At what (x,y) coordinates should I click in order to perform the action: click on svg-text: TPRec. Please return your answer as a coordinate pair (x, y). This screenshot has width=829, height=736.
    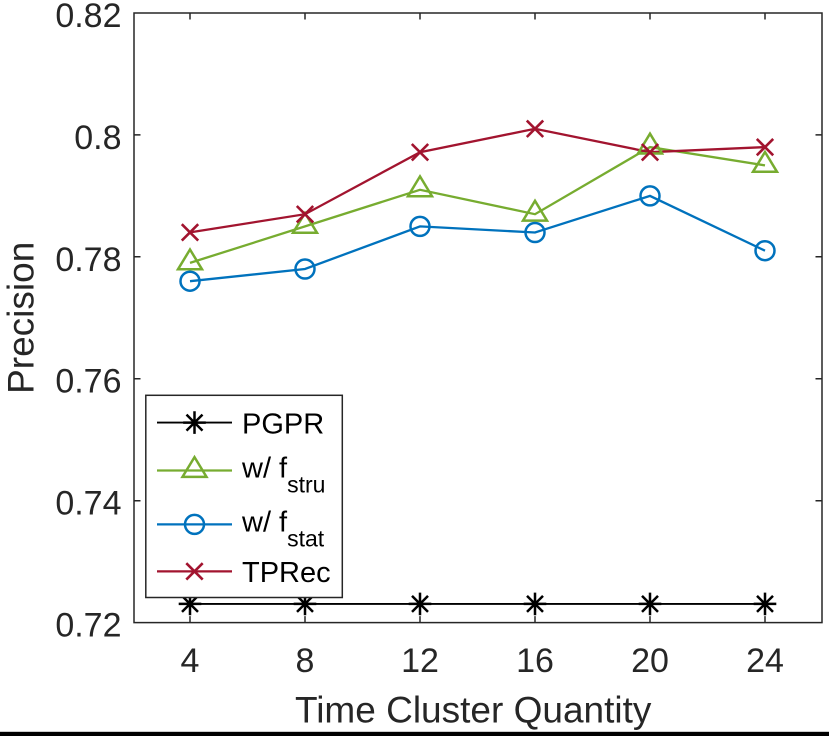
    Looking at the image, I should click on (286, 573).